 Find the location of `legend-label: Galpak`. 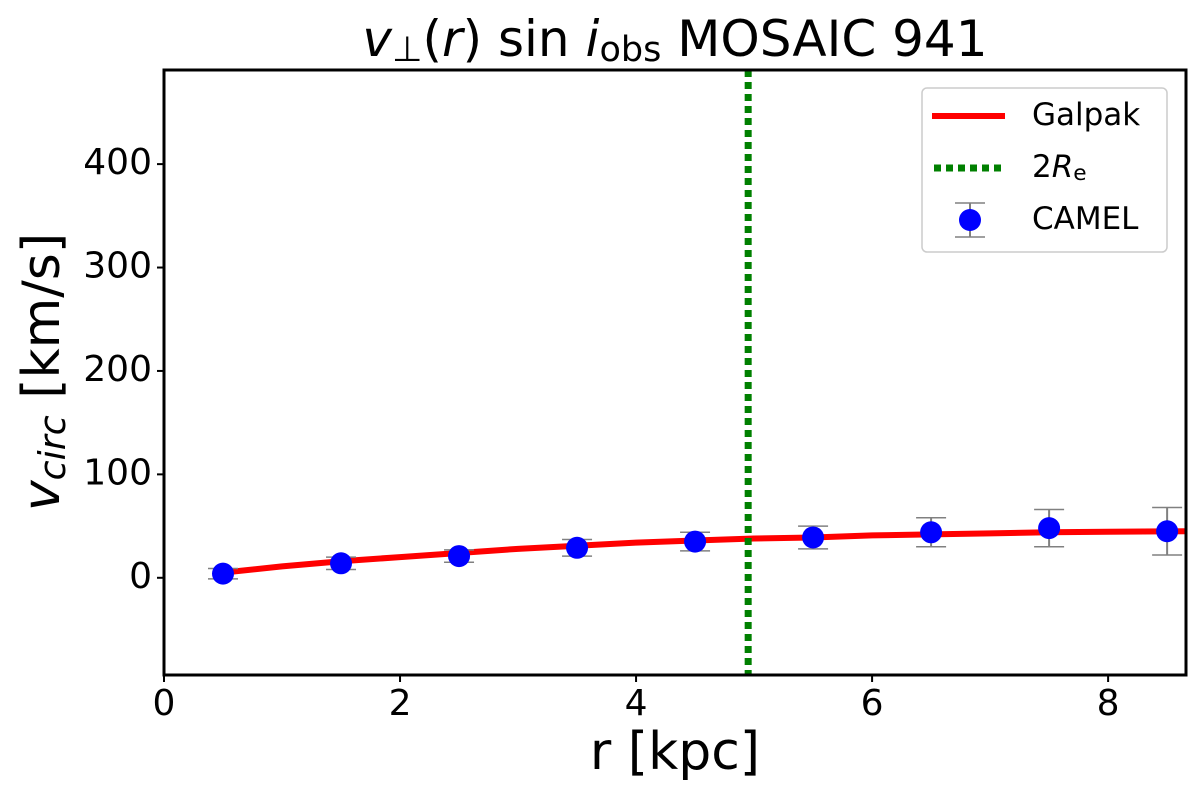

legend-label: Galpak is located at coordinates (1086, 115).